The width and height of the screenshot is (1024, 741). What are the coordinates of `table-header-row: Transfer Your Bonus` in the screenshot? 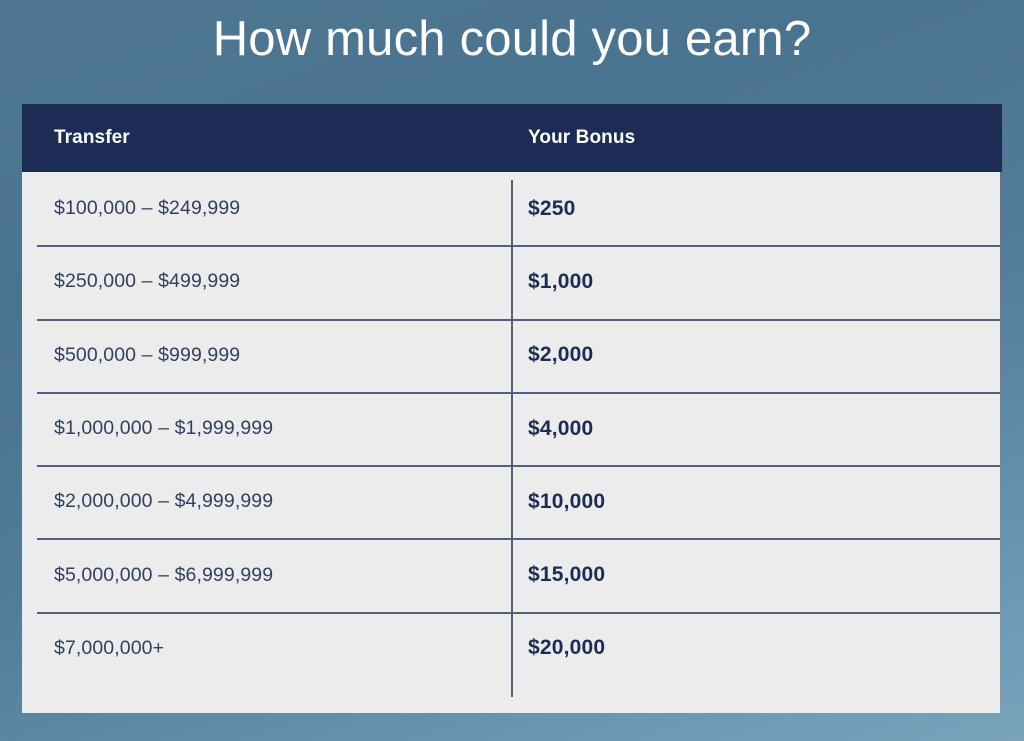 It's located at (512, 138).